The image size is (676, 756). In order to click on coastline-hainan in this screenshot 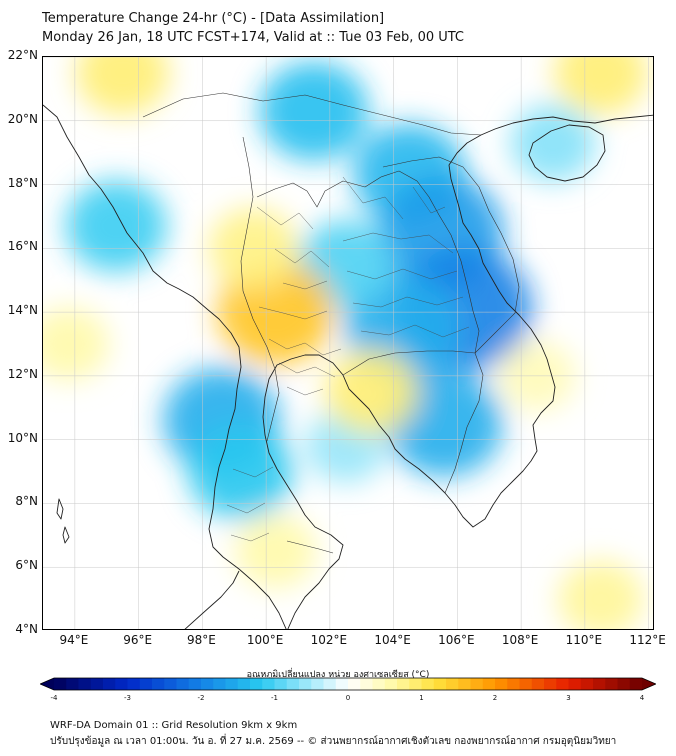, I will do `click(567, 153)`.